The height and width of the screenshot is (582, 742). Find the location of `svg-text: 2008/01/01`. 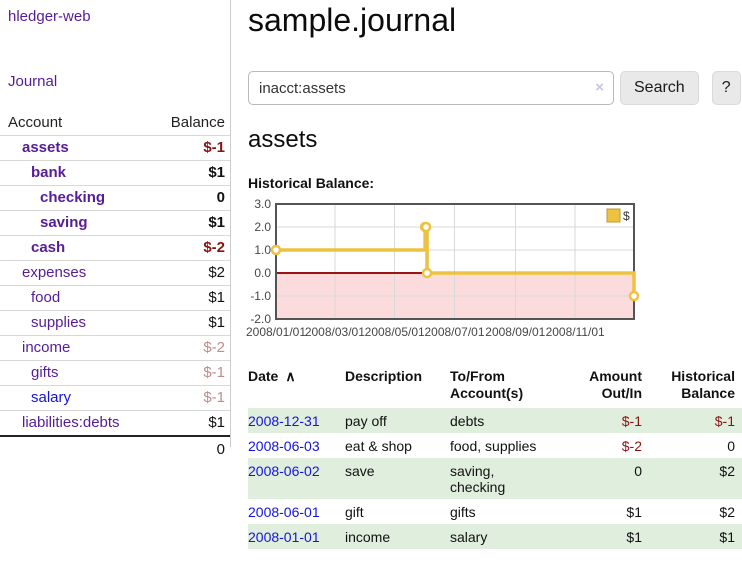

svg-text: 2008/01/01 is located at coordinates (276, 332).